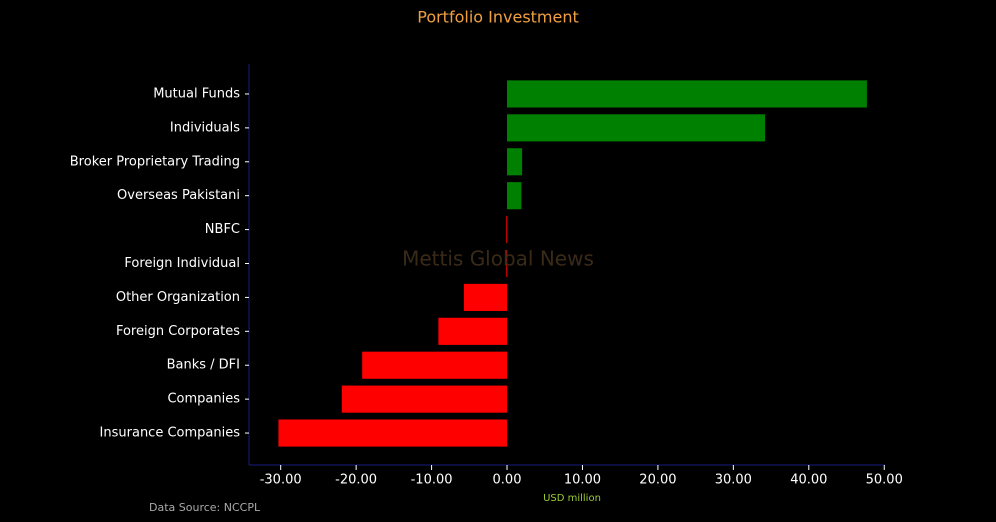  What do you see at coordinates (356, 480) in the screenshot?
I see `x-tick-label: -20.00` at bounding box center [356, 480].